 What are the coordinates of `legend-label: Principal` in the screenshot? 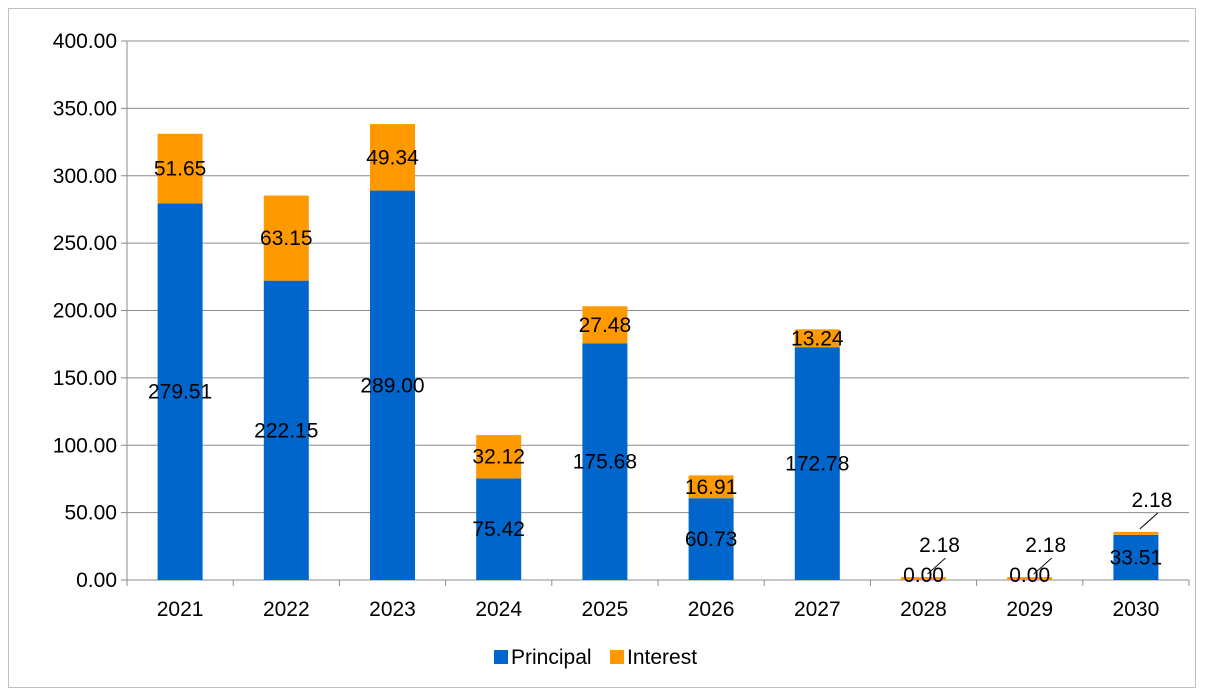 It's located at (551, 657).